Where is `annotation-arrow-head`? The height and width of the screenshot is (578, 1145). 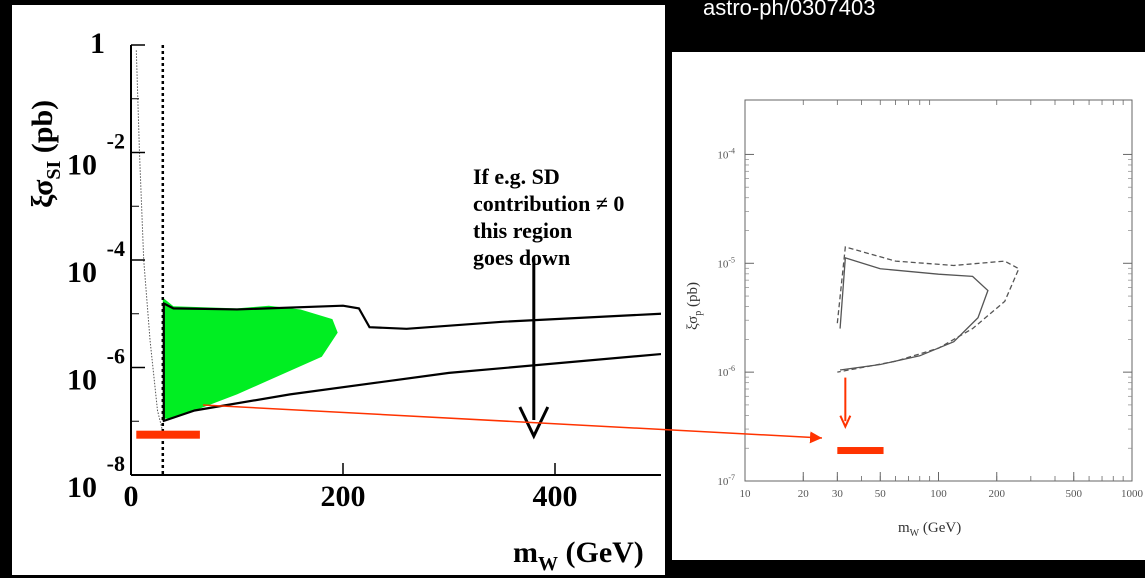
annotation-arrow-head is located at coordinates (534, 423).